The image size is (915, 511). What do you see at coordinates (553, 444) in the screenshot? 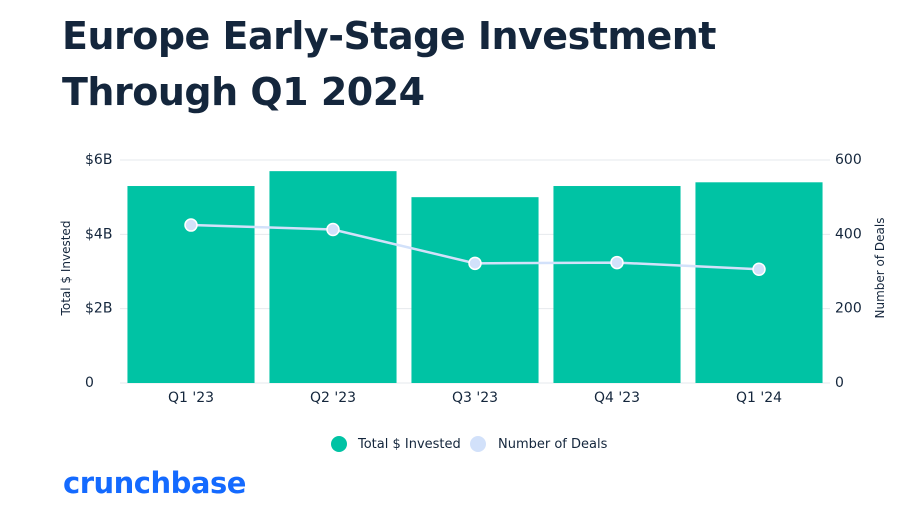
I see `legend-label-deals: Number of Deals` at bounding box center [553, 444].